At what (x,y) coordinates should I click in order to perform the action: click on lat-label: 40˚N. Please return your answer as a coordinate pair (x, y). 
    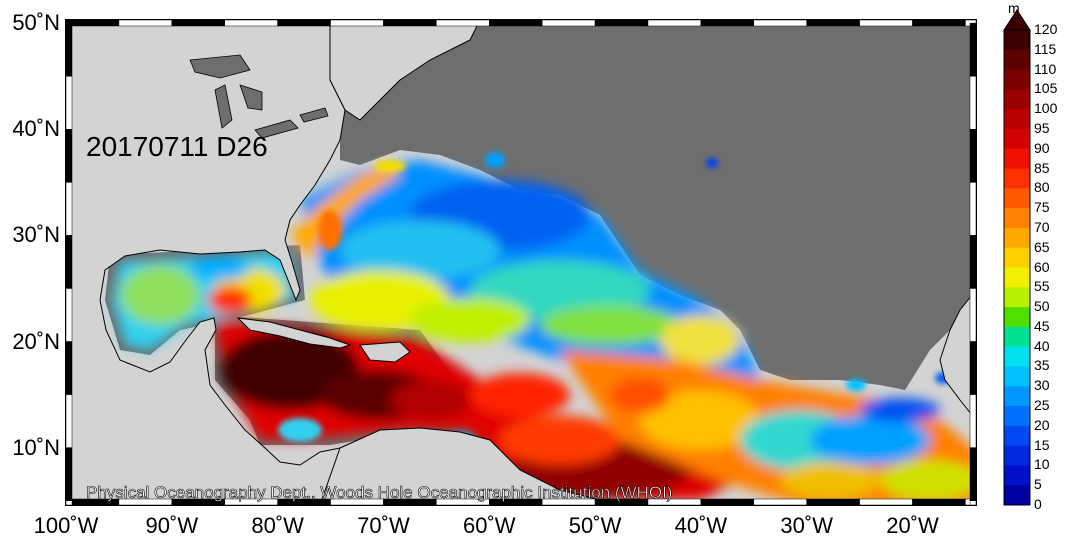
    Looking at the image, I should click on (36, 129).